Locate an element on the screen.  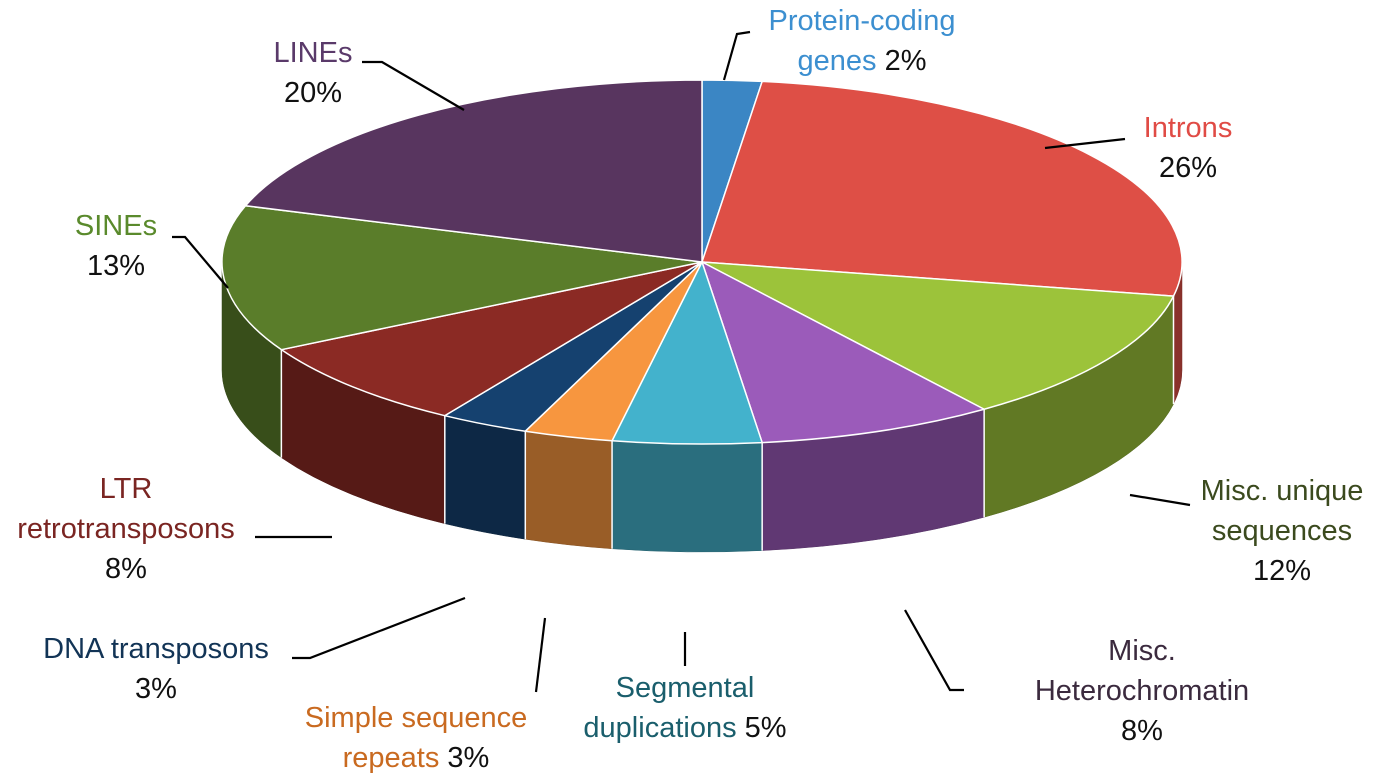
label-pct-introns: 26% is located at coordinates (1188, 168).